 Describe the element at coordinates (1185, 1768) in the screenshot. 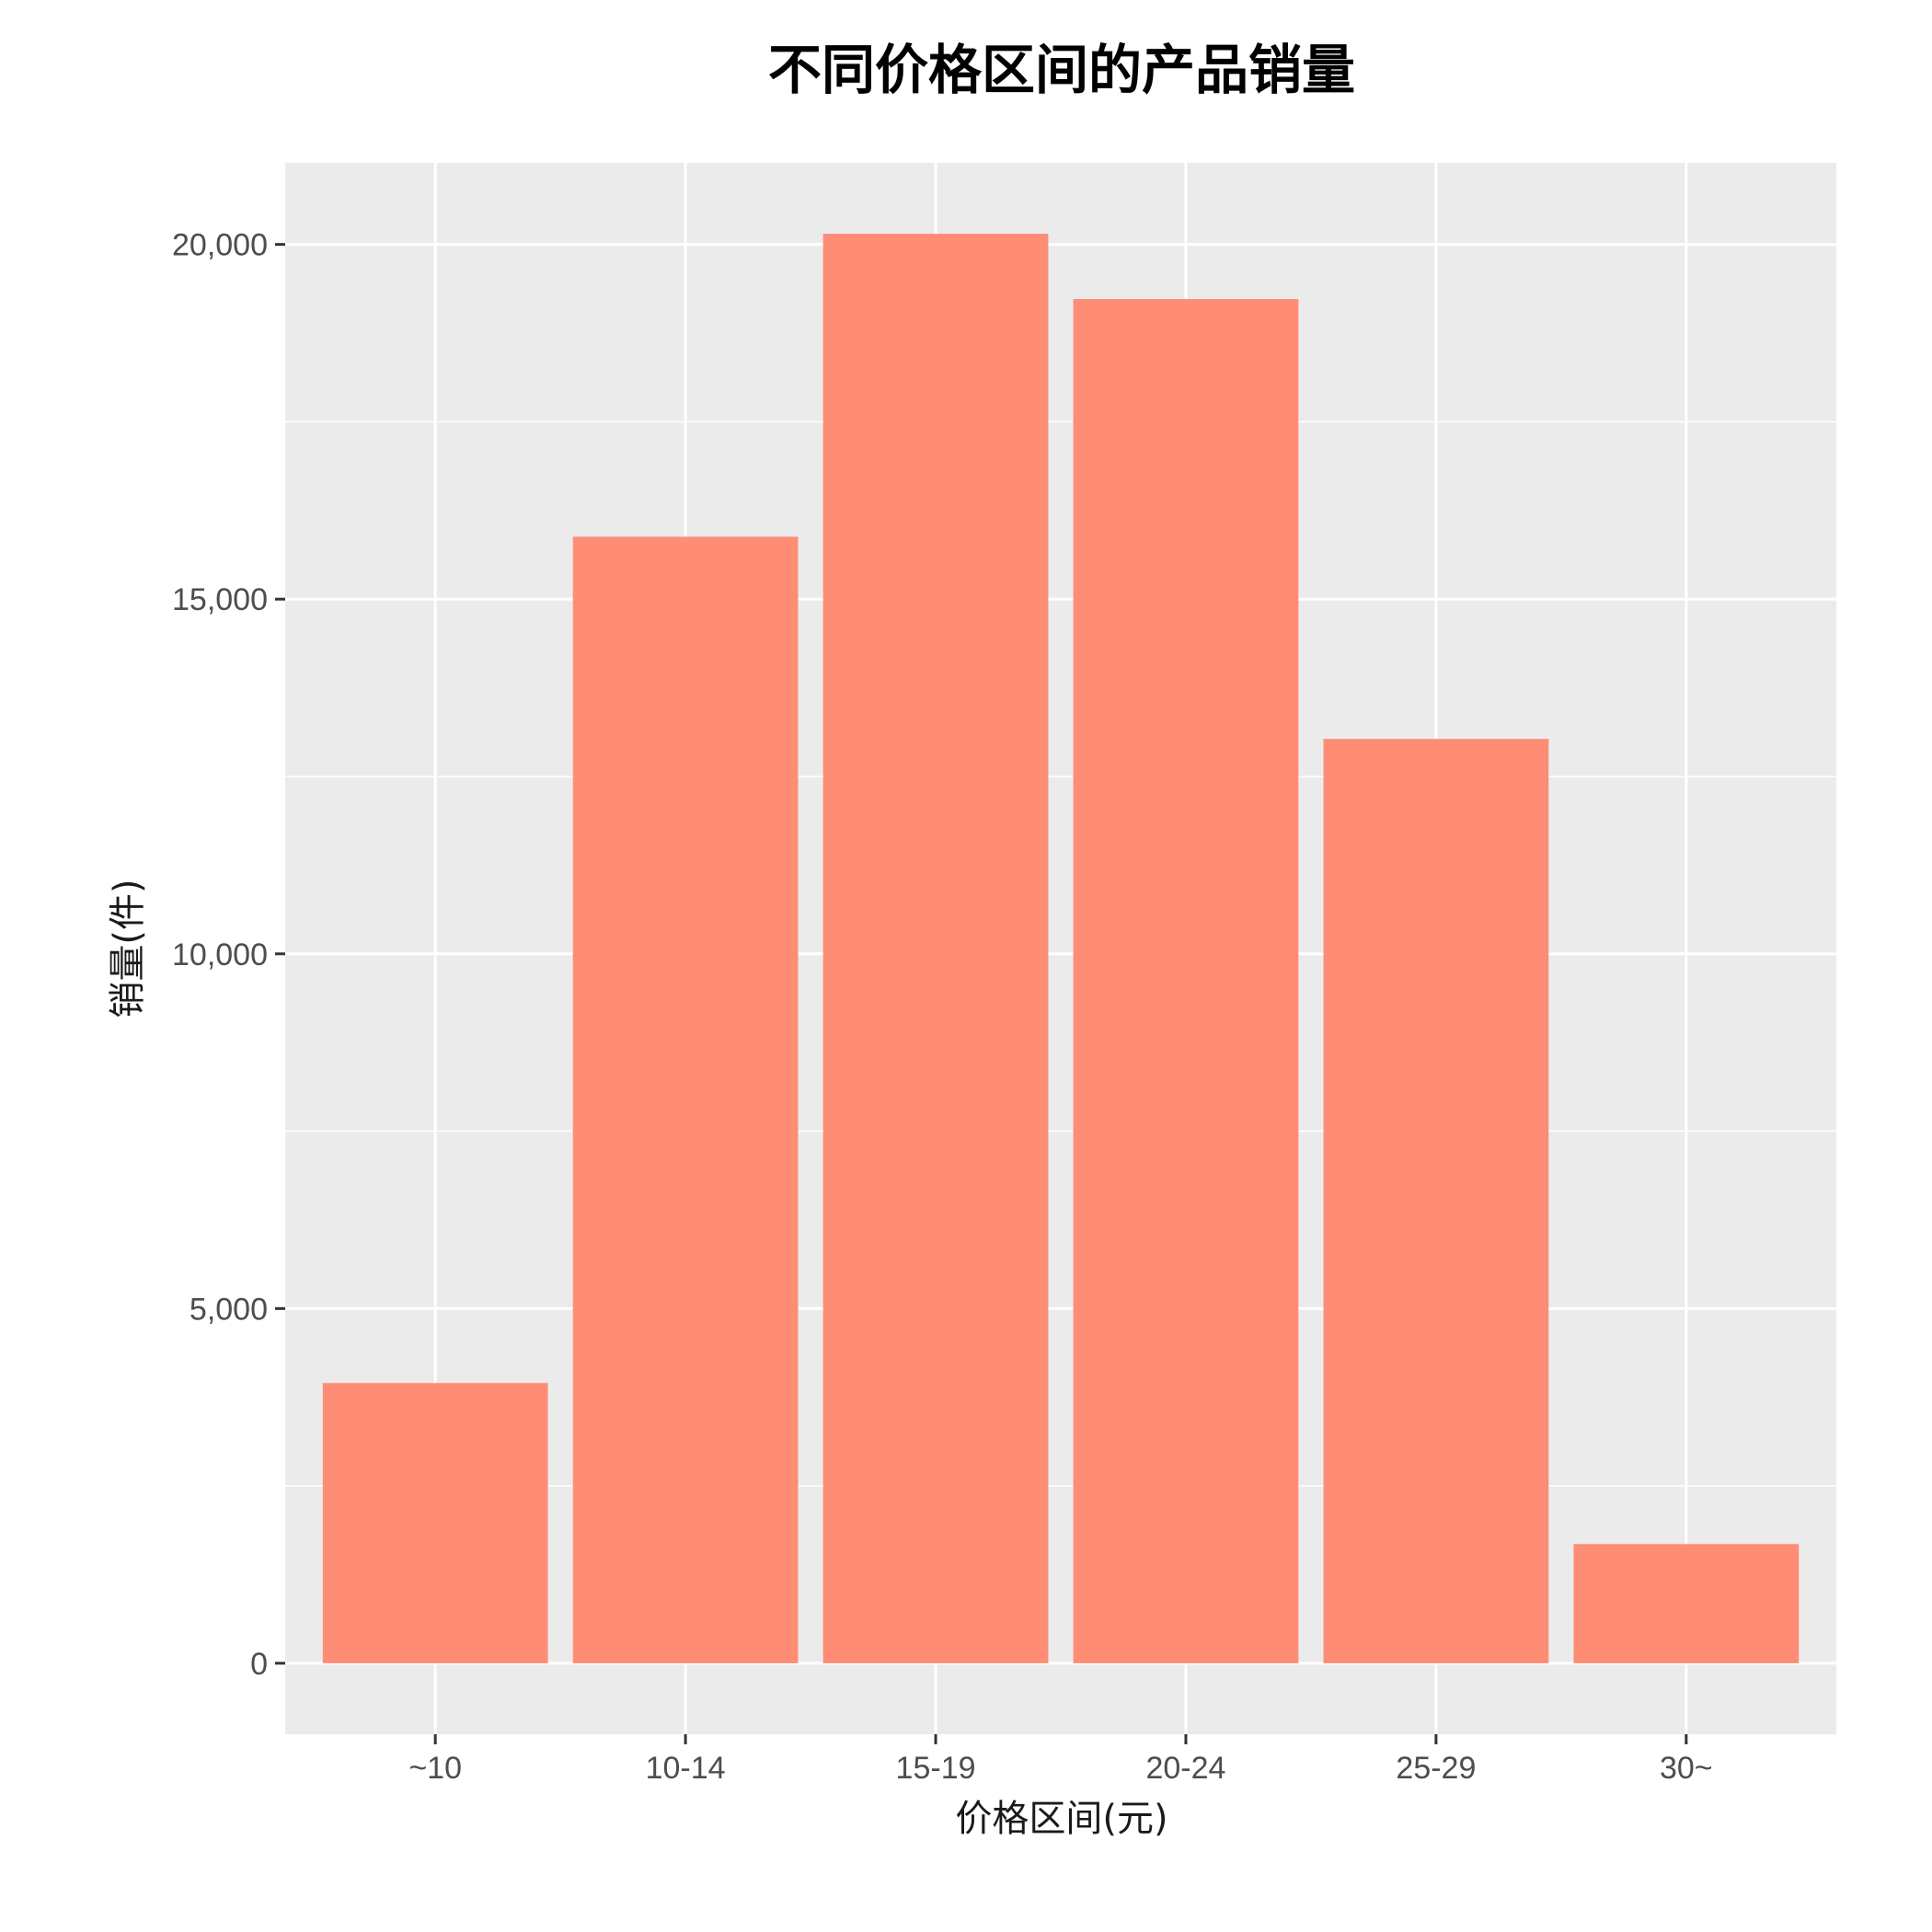

I see `x-tick-label: 20-24` at that location.